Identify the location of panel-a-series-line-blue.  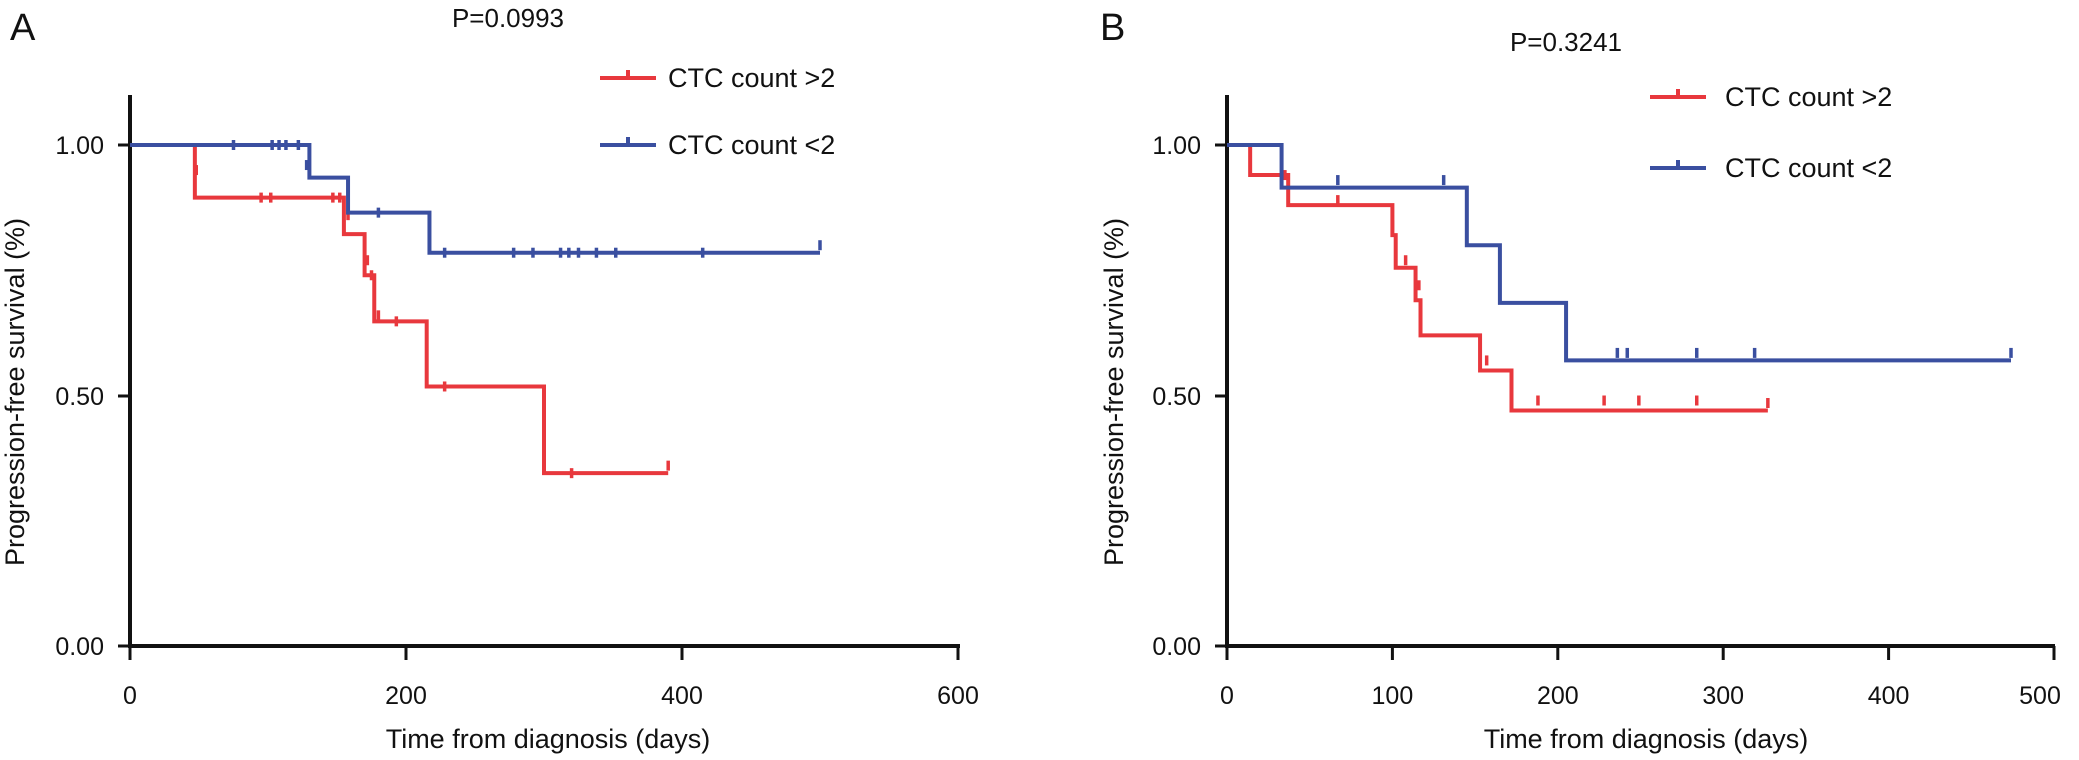
(475, 199).